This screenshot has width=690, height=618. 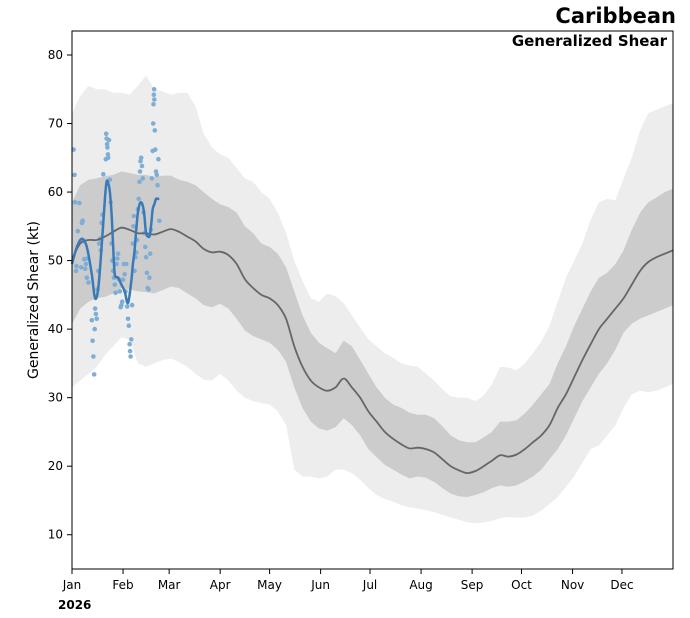 What do you see at coordinates (621, 585) in the screenshot?
I see `x-tick-label-dec: Dec` at bounding box center [621, 585].